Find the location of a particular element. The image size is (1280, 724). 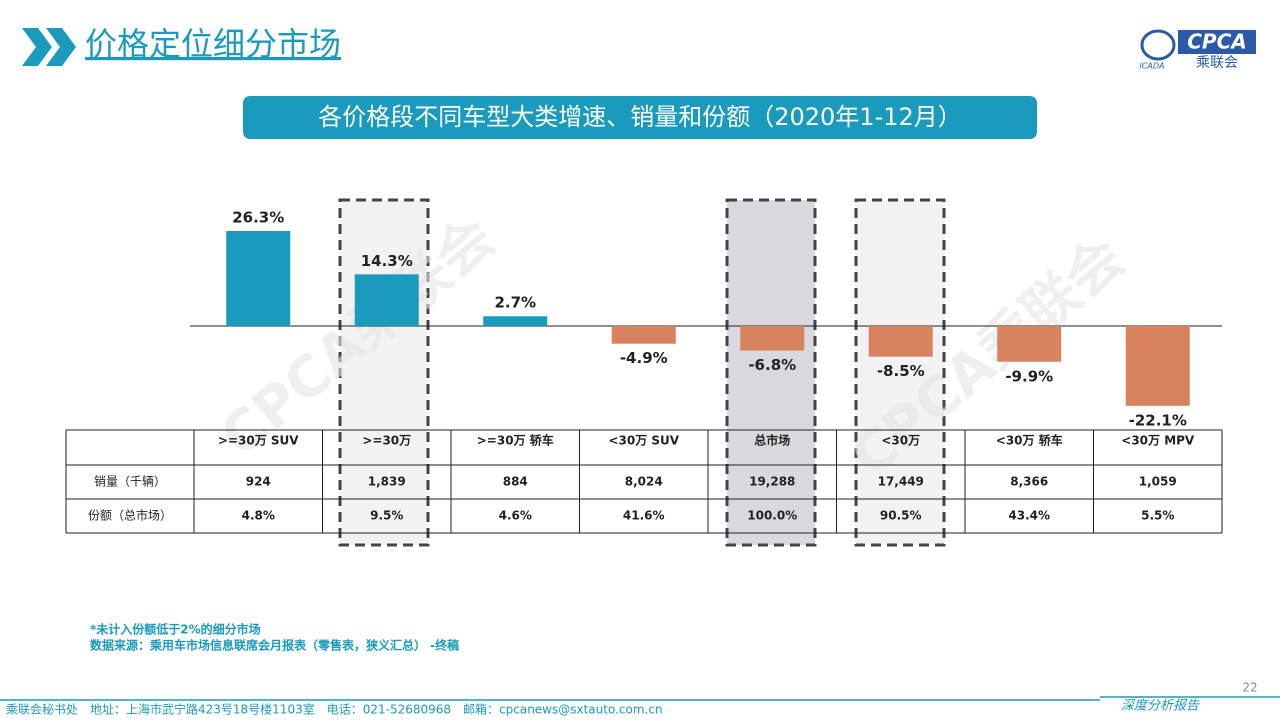

value-label: -9.9% is located at coordinates (1029, 376).